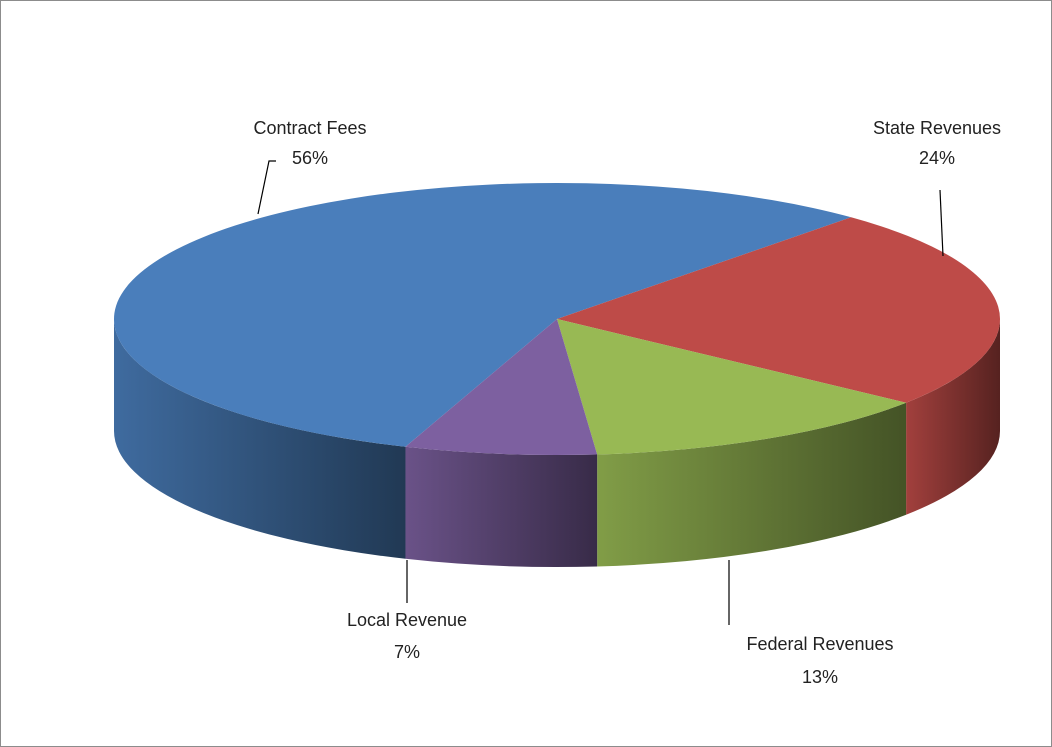  What do you see at coordinates (937, 158) in the screenshot?
I see `slice-value-label: 24%` at bounding box center [937, 158].